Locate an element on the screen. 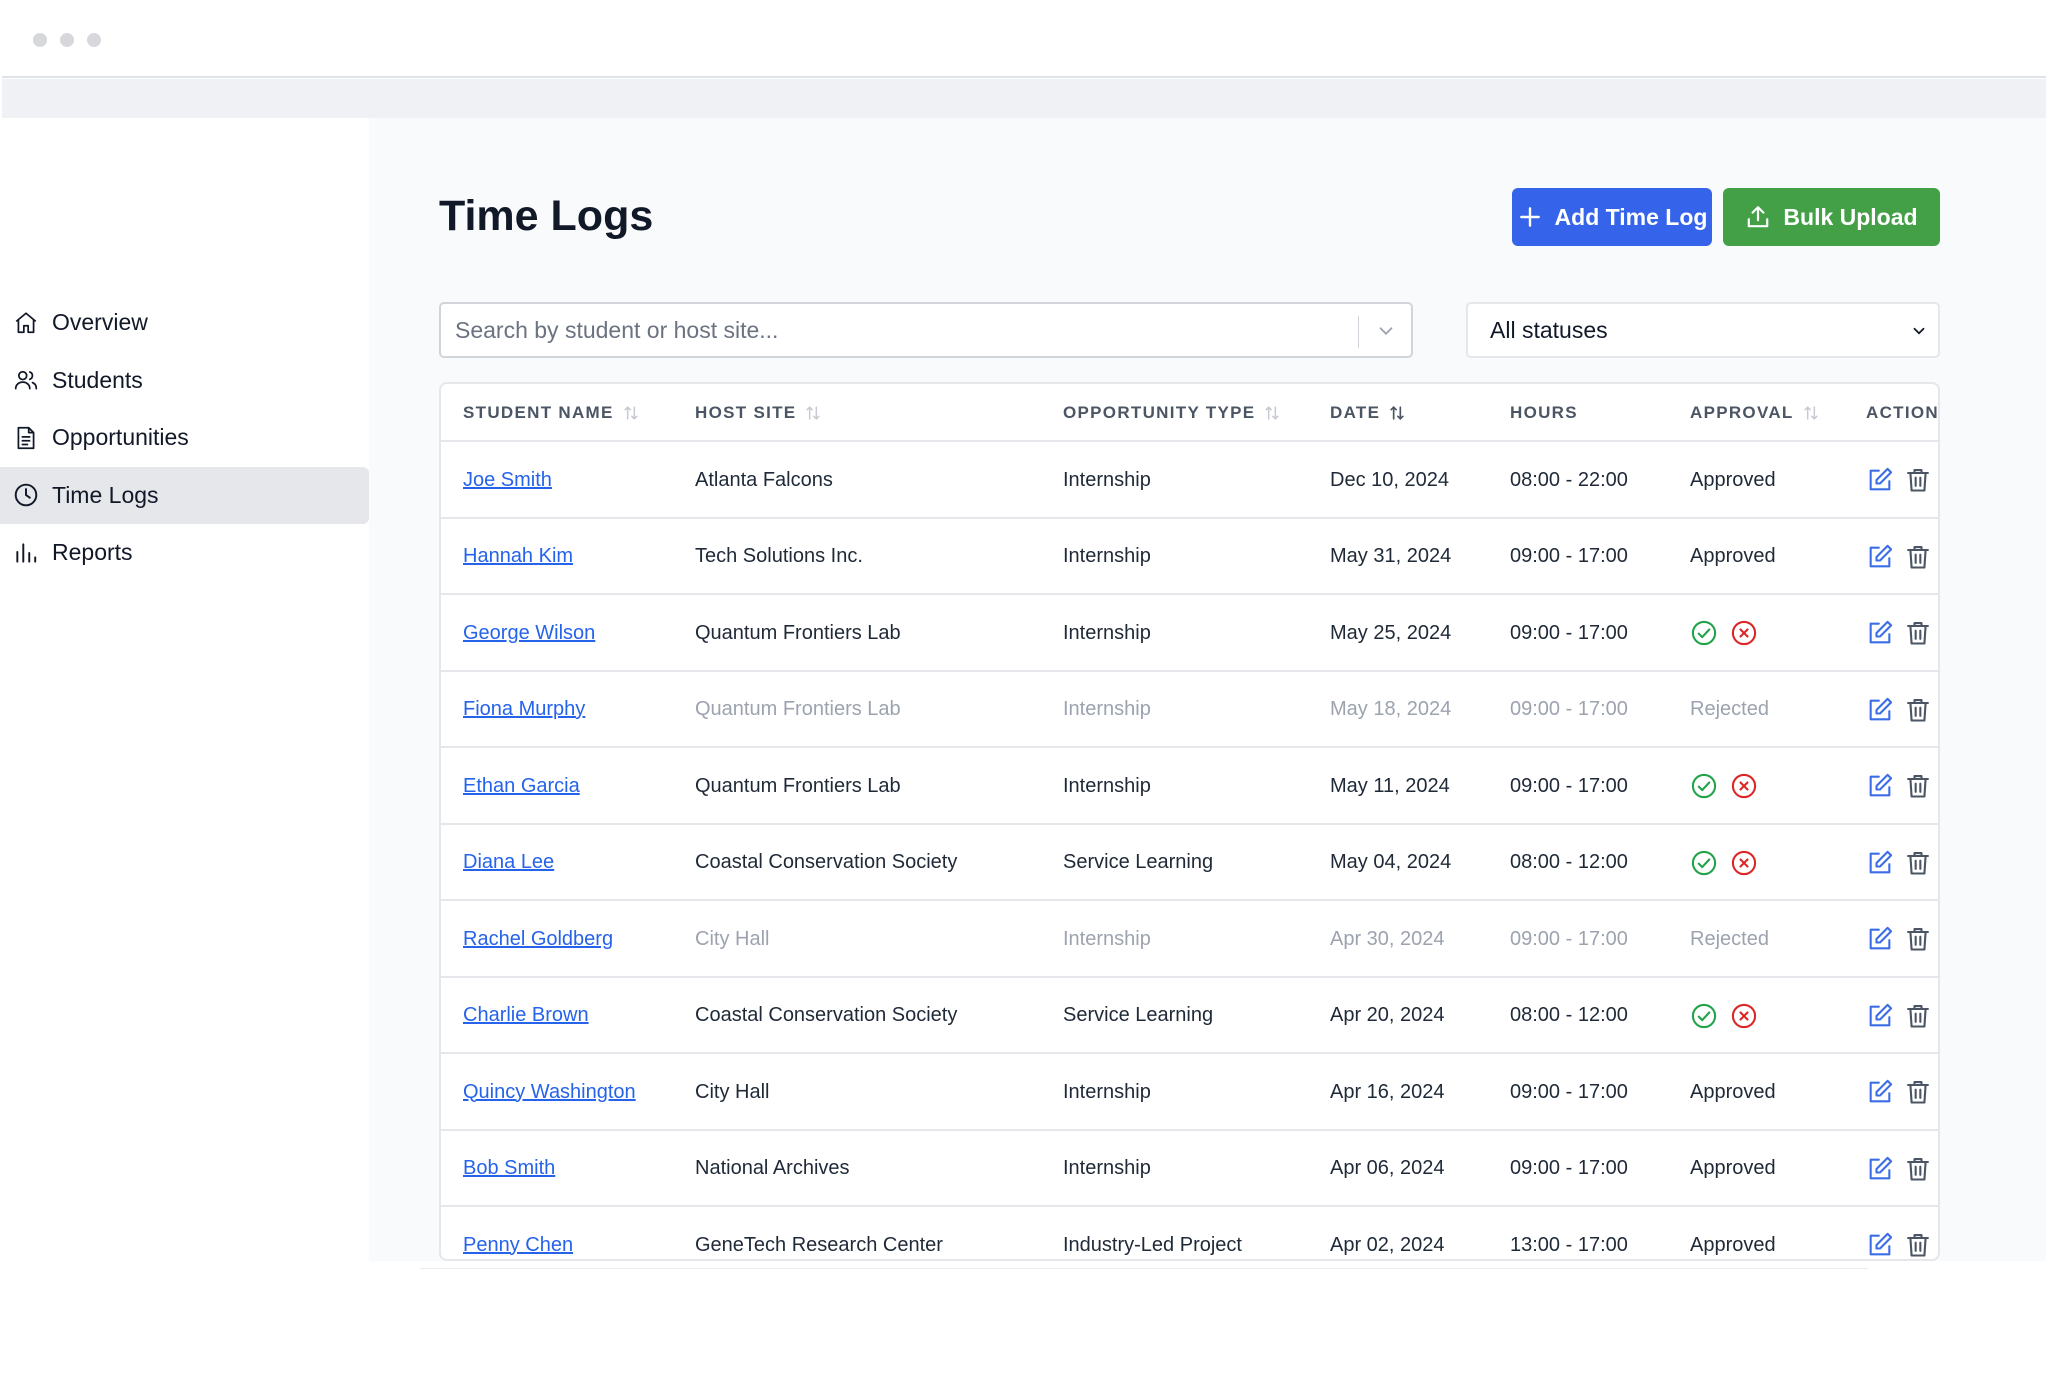 This screenshot has width=2048, height=1379. student-name-link: Penny Chen is located at coordinates (518, 1244).